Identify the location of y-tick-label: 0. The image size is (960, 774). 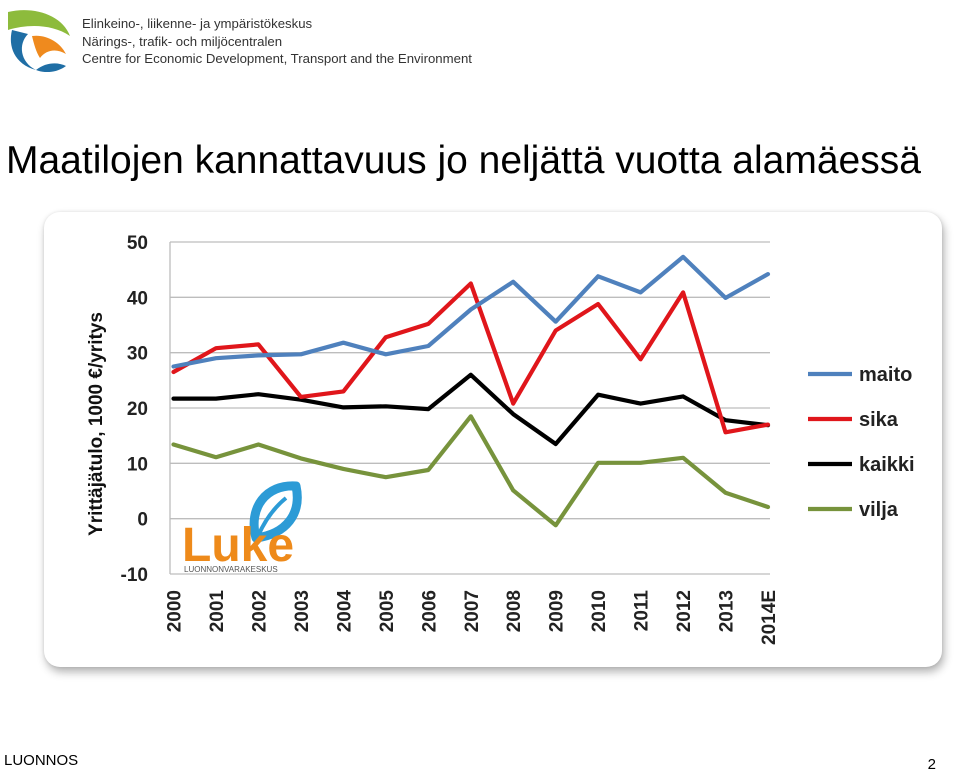
(142, 520).